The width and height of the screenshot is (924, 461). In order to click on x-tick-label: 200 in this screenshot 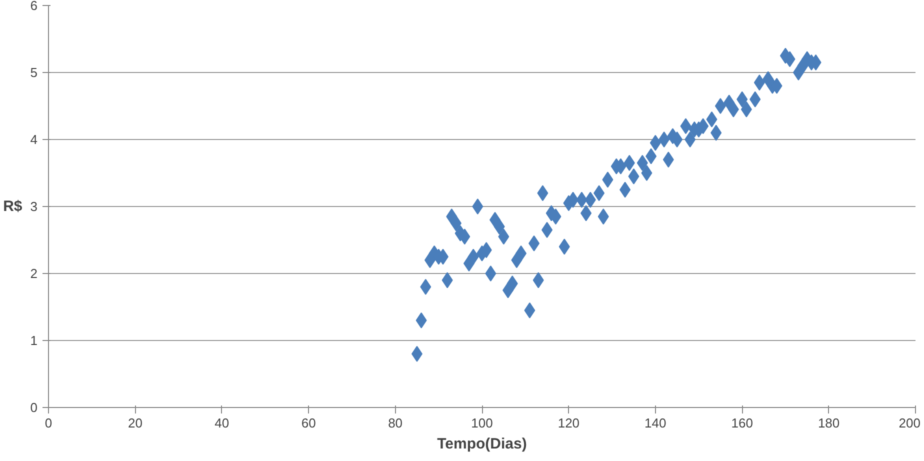, I will do `click(909, 423)`.